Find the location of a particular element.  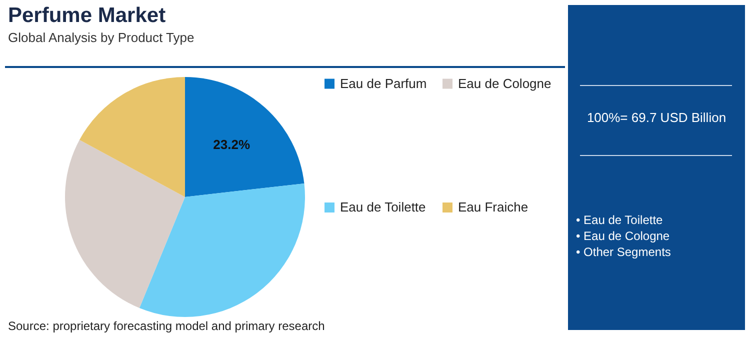

text: • Eau de Cologne is located at coordinates (623, 236).